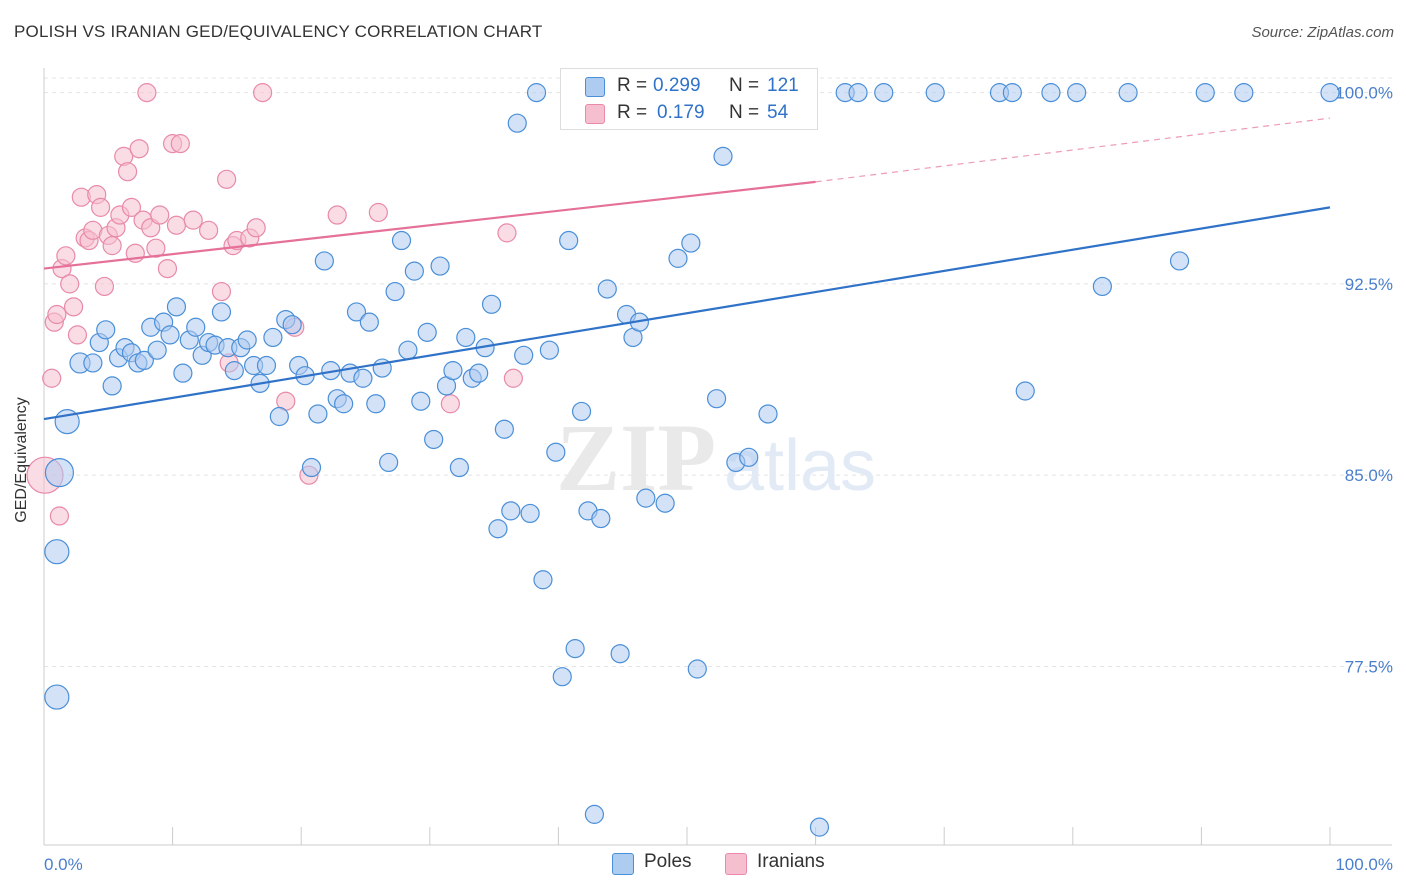 This screenshot has width=1406, height=892. What do you see at coordinates (744, 85) in the screenshot?
I see `poles-n-label: N =` at bounding box center [744, 85].